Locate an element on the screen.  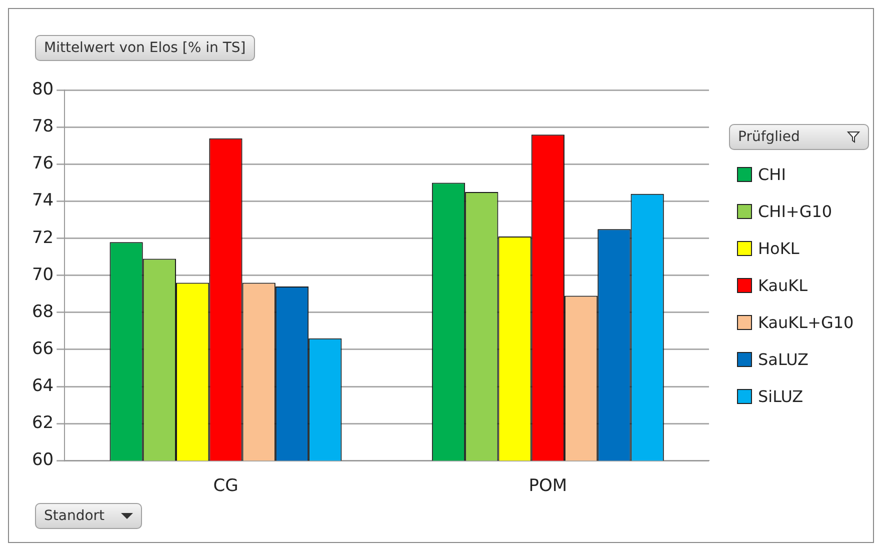
legend-label: CHI is located at coordinates (772, 174).